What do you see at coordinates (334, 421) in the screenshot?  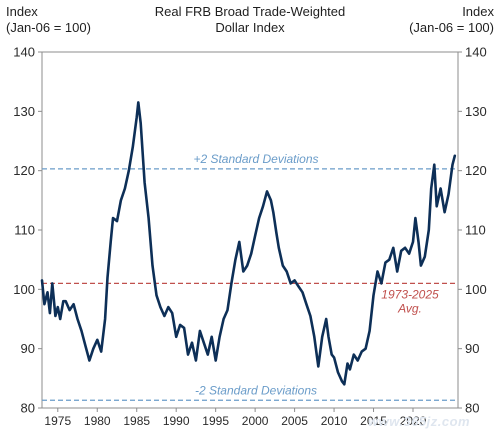 I see `x-tick-label: 2010` at bounding box center [334, 421].